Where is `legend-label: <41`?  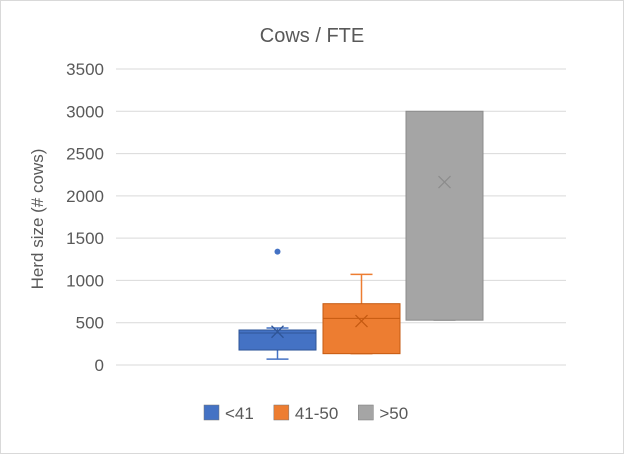
legend-label: <41 is located at coordinates (239, 413).